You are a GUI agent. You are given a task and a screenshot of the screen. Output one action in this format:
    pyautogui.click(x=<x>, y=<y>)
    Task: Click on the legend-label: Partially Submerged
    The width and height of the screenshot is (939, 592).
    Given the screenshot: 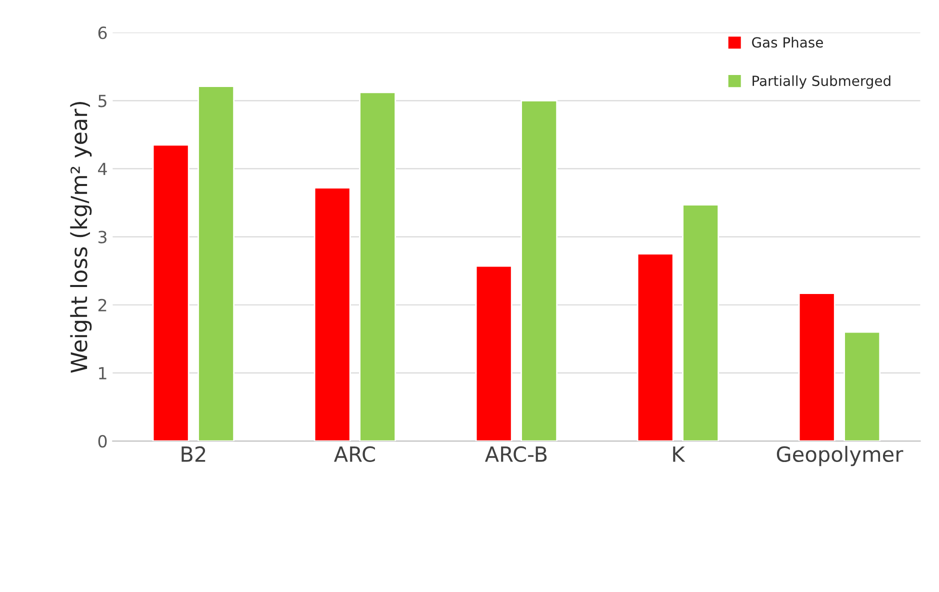 What is the action you would take?
    pyautogui.click(x=821, y=82)
    